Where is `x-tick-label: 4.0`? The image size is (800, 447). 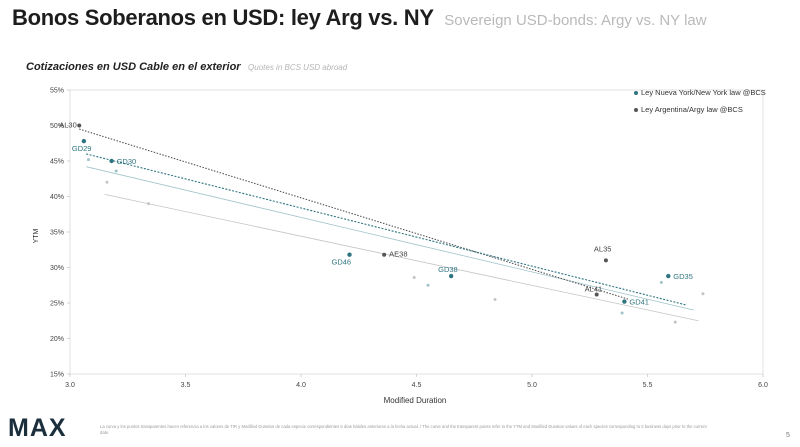
x-tick-label: 4.0 is located at coordinates (301, 385).